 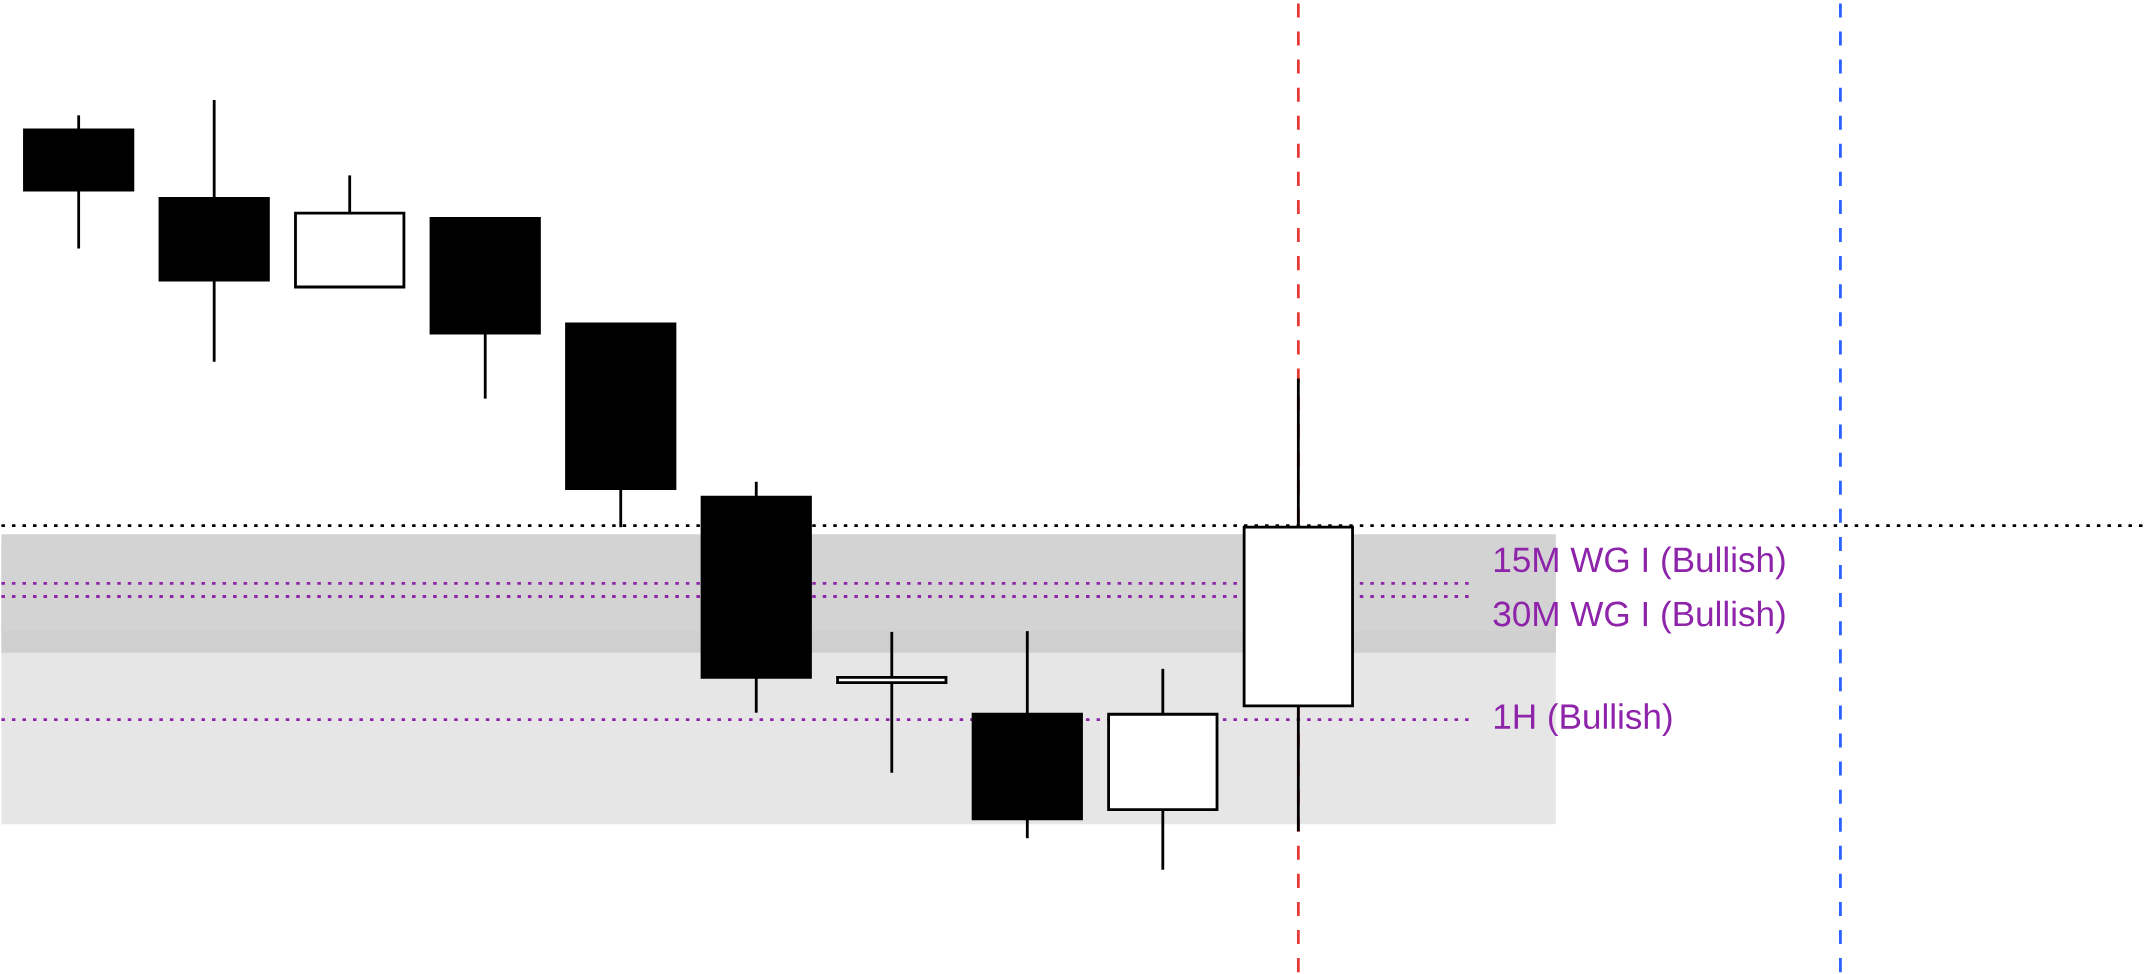 I want to click on ref-line-label: 15M WG I (Bullish), so click(x=1639, y=563).